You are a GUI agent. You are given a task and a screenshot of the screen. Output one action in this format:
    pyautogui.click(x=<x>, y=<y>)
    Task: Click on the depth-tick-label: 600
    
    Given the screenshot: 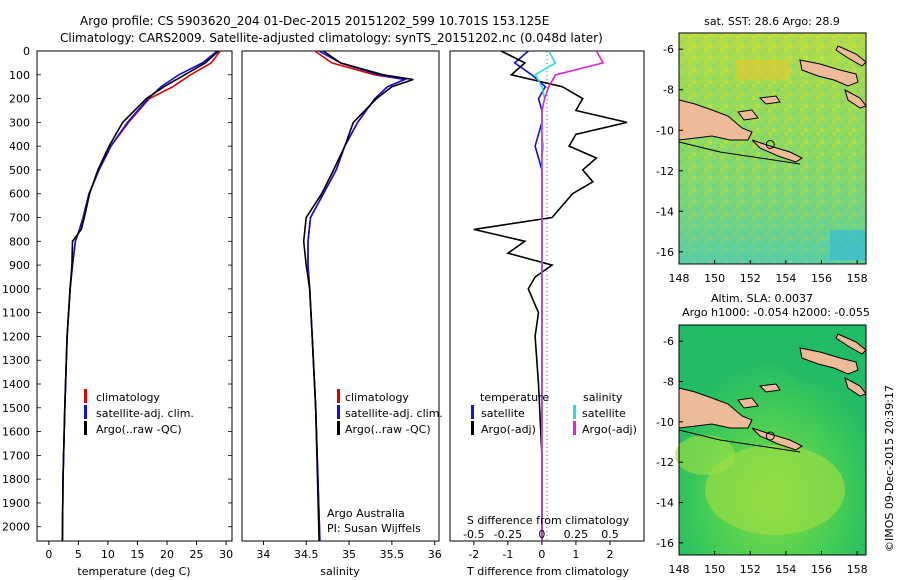 What is the action you would take?
    pyautogui.click(x=19, y=194)
    